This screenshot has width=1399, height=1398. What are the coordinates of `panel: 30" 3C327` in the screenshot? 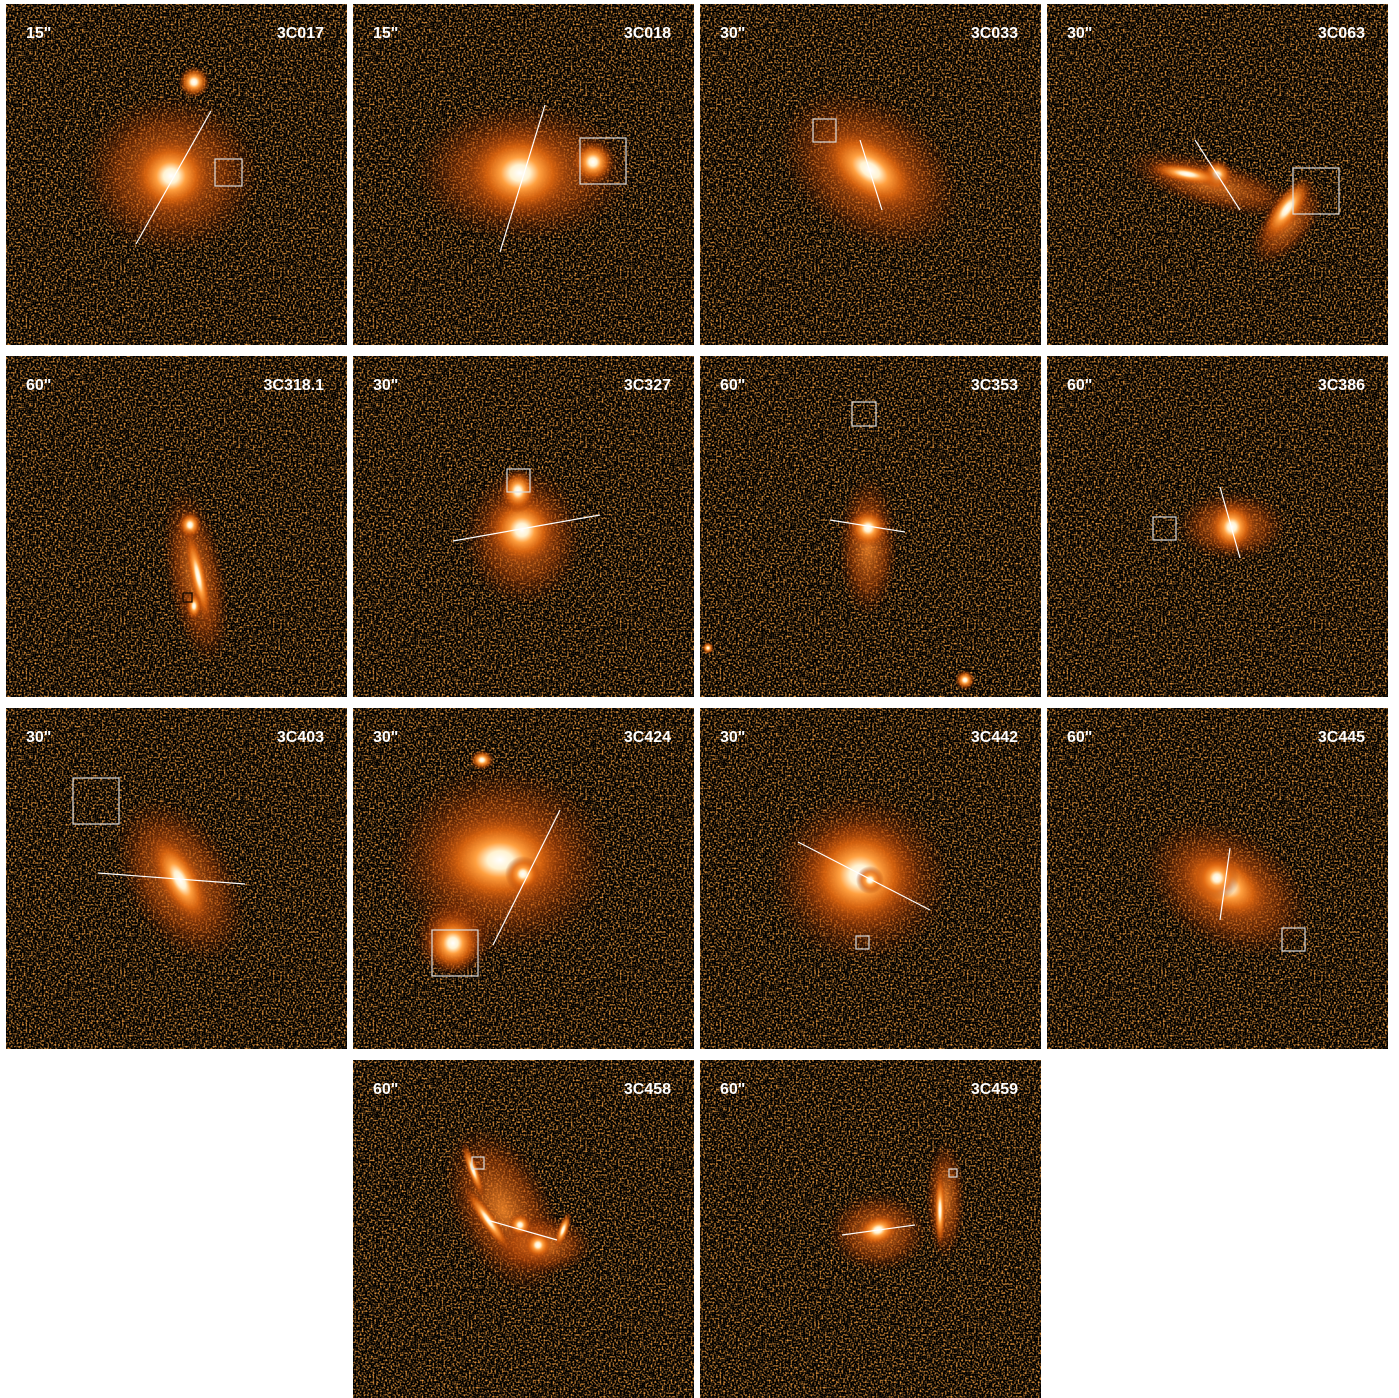 It's located at (523, 526).